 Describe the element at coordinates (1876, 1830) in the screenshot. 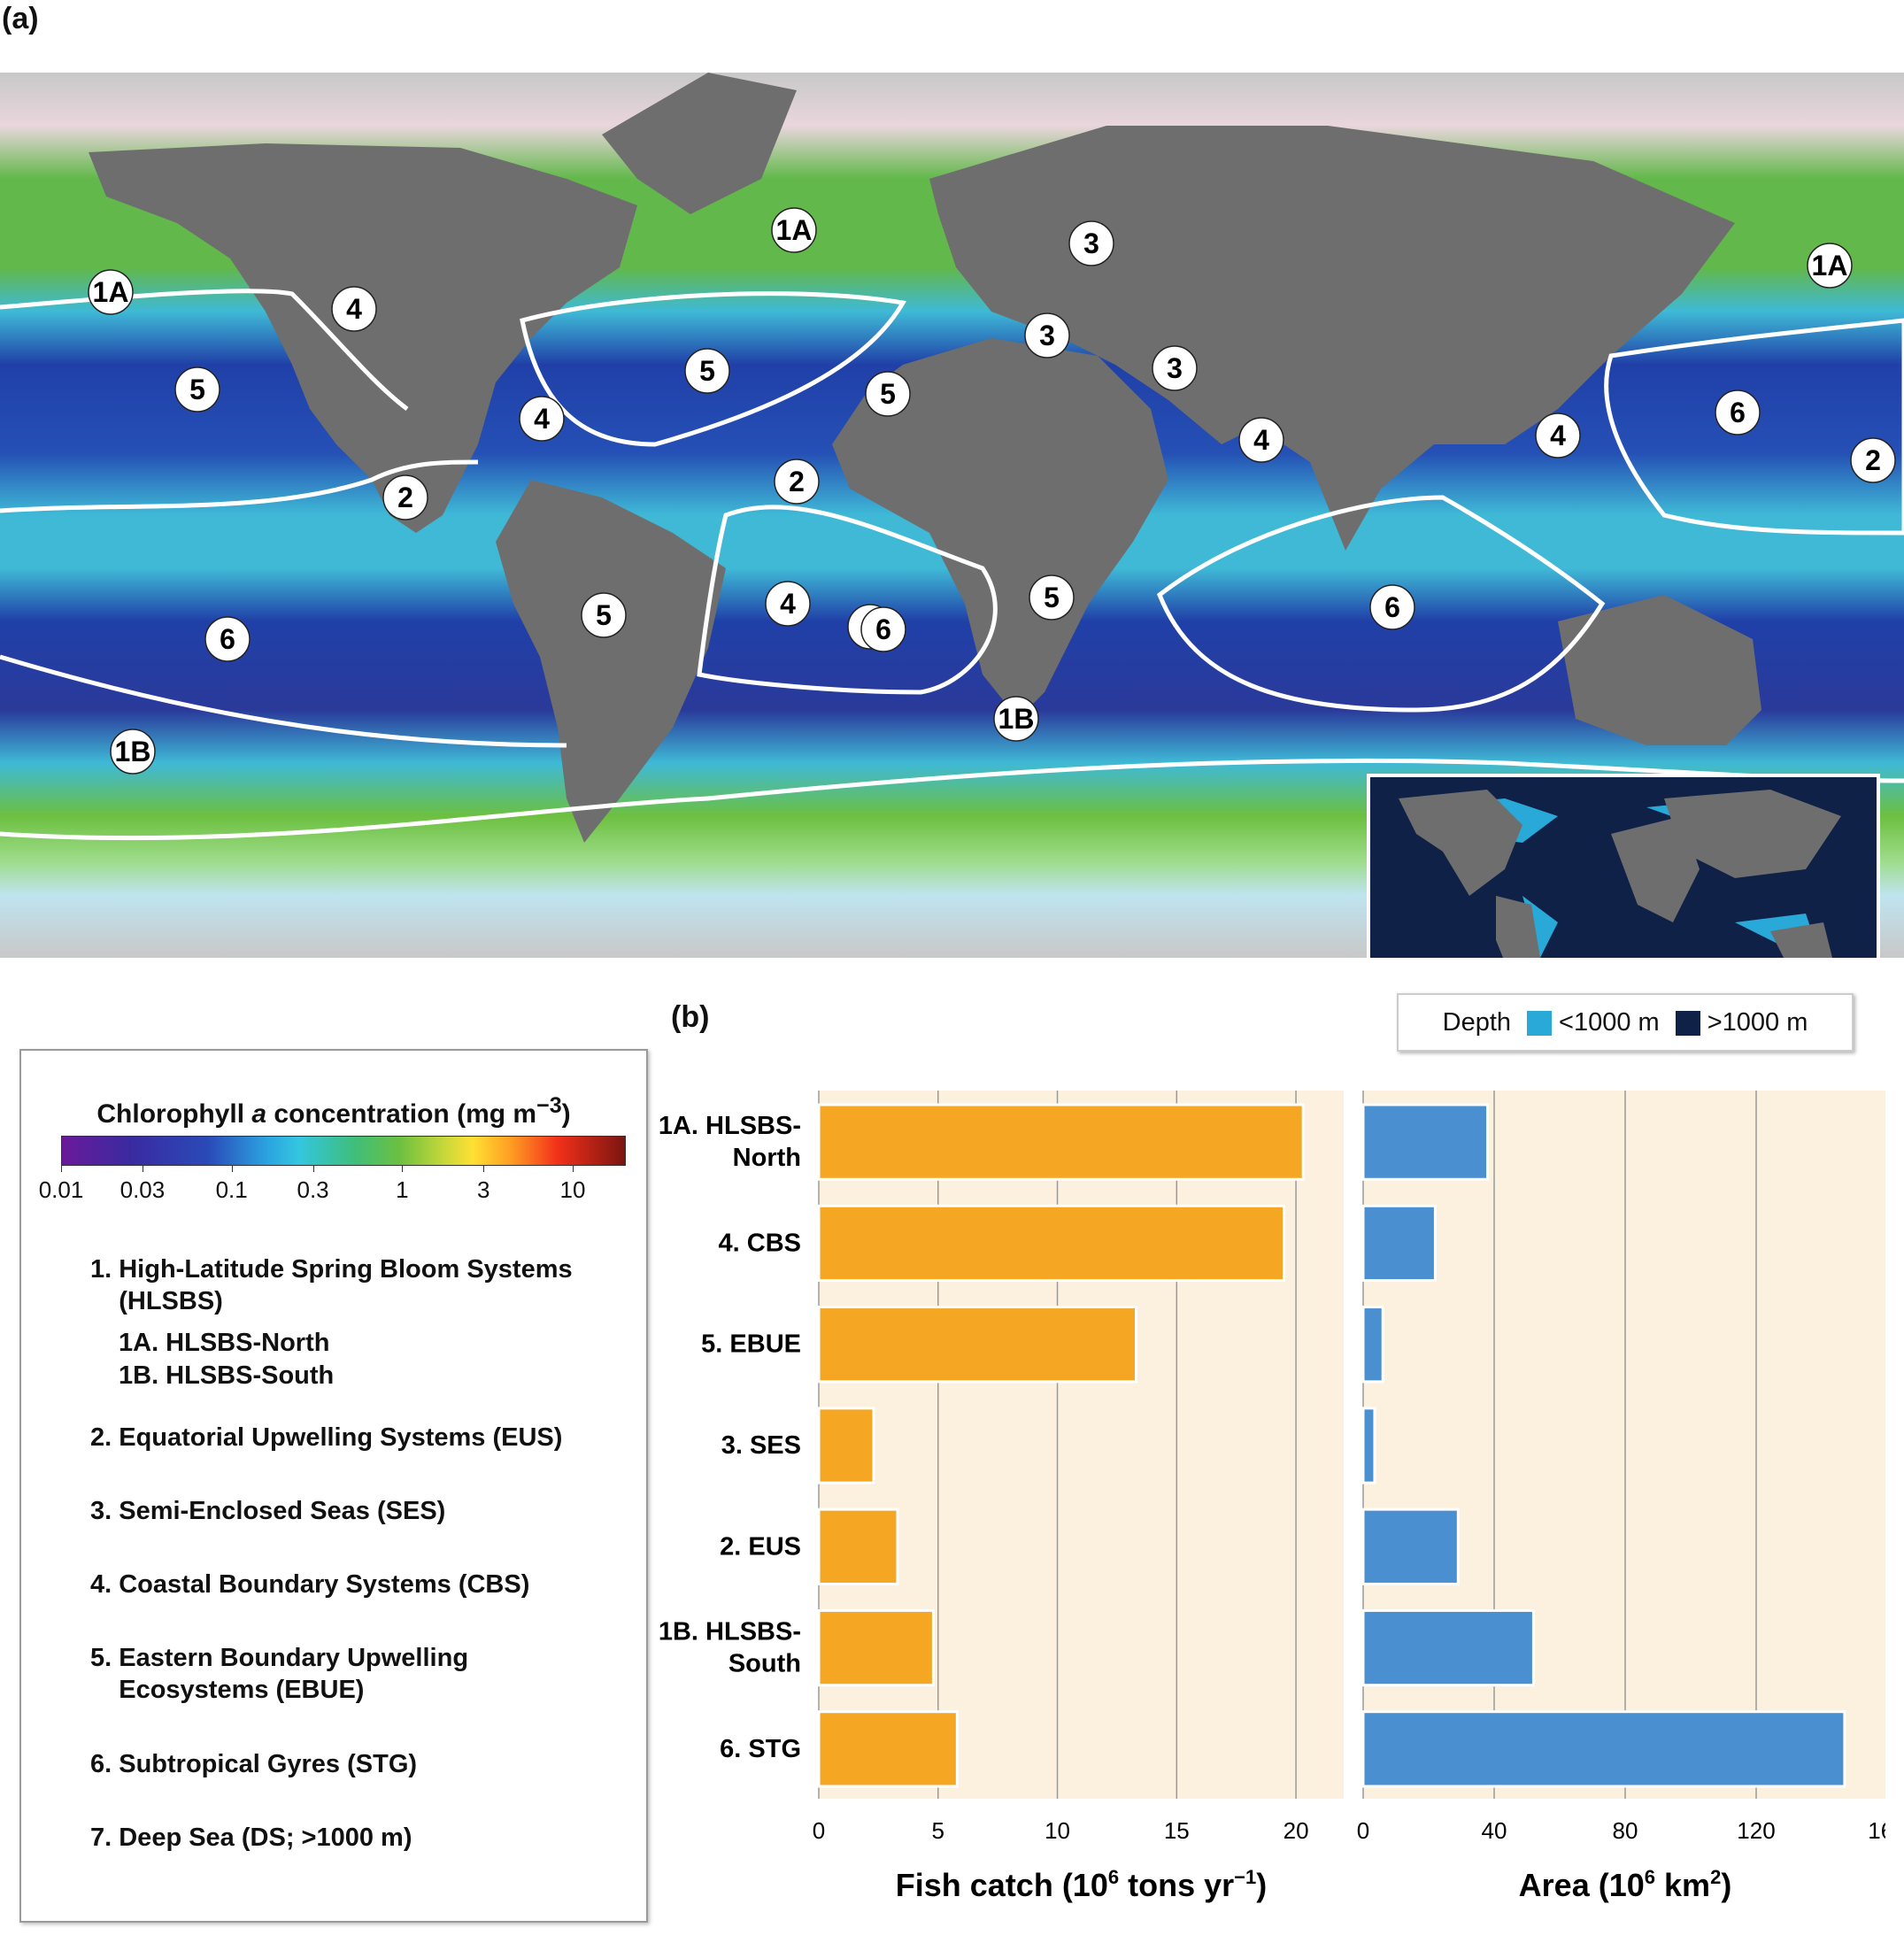

I see `x-tick-label: 160` at that location.